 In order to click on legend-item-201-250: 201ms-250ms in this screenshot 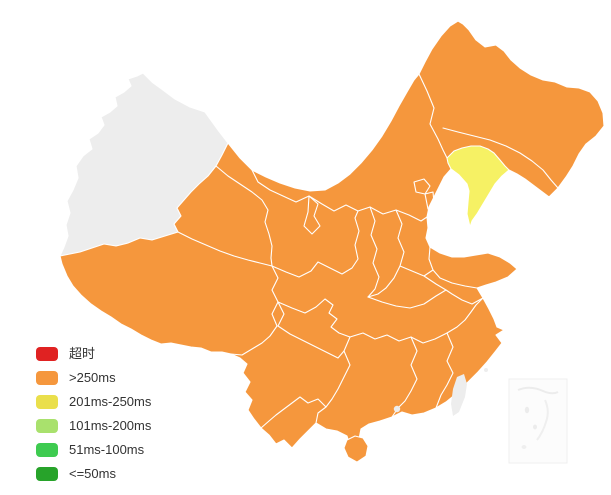, I will do `click(93, 402)`.